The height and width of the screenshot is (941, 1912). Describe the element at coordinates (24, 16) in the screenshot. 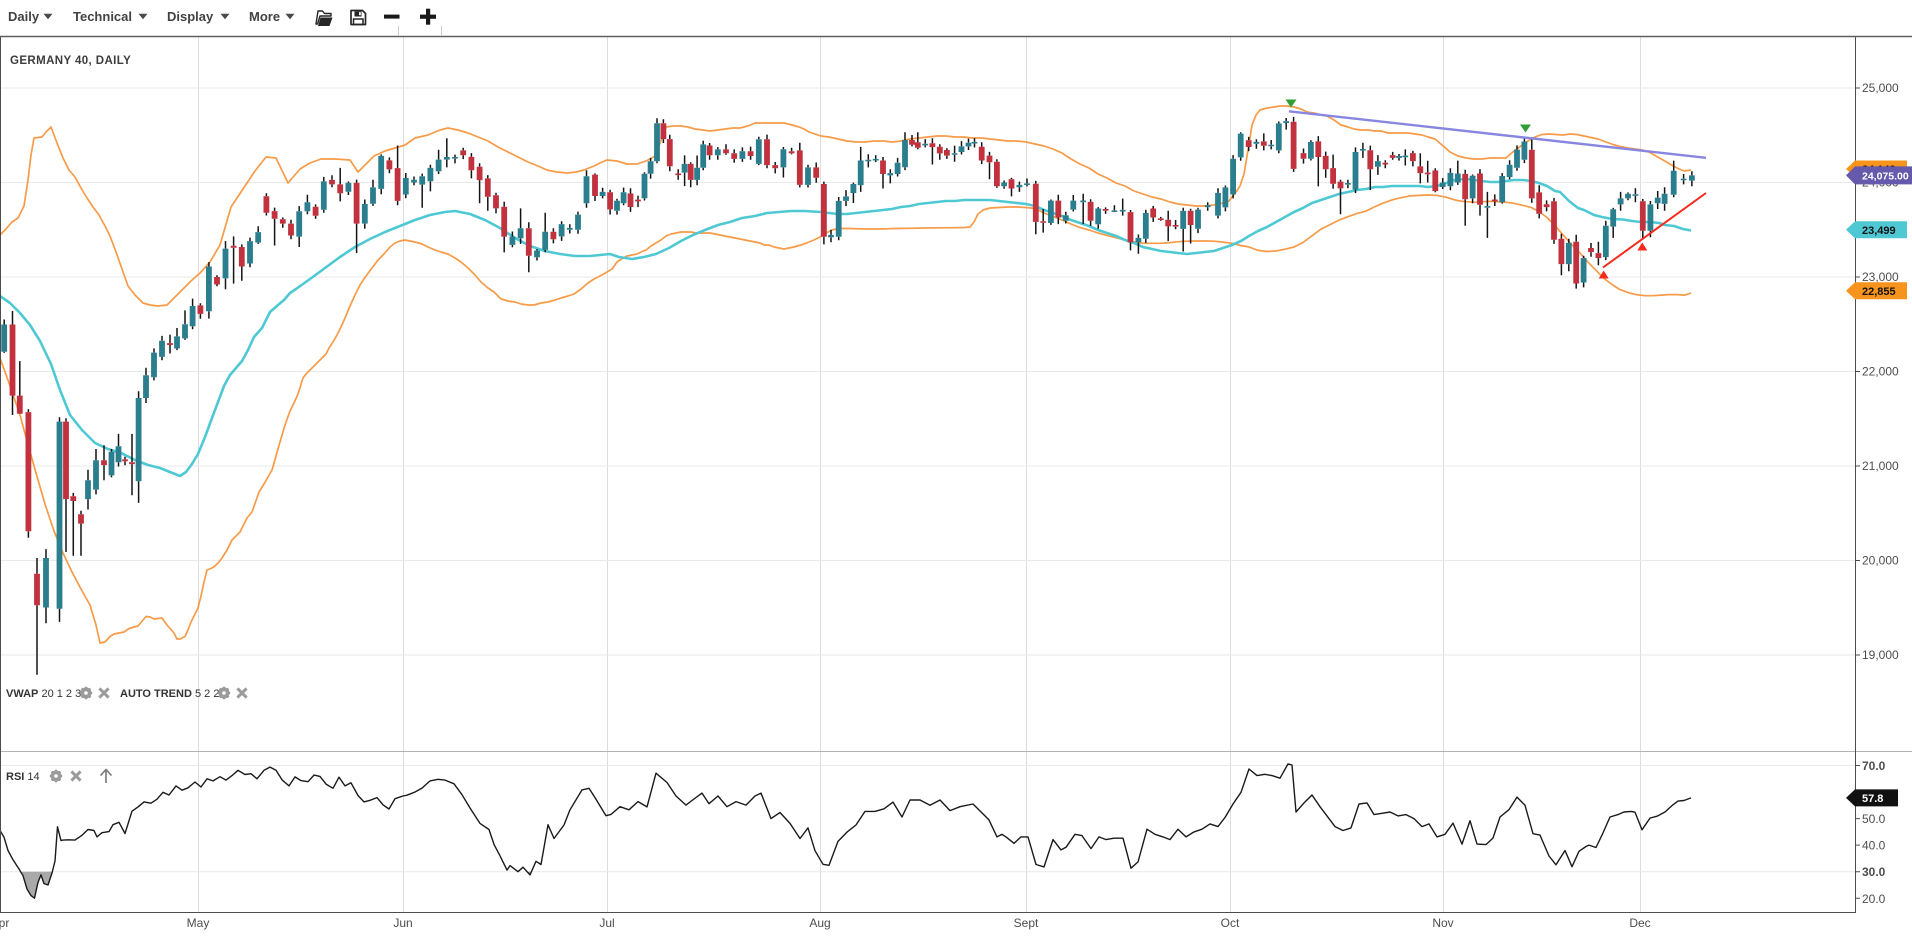

I see `svg-text: Daily` at that location.